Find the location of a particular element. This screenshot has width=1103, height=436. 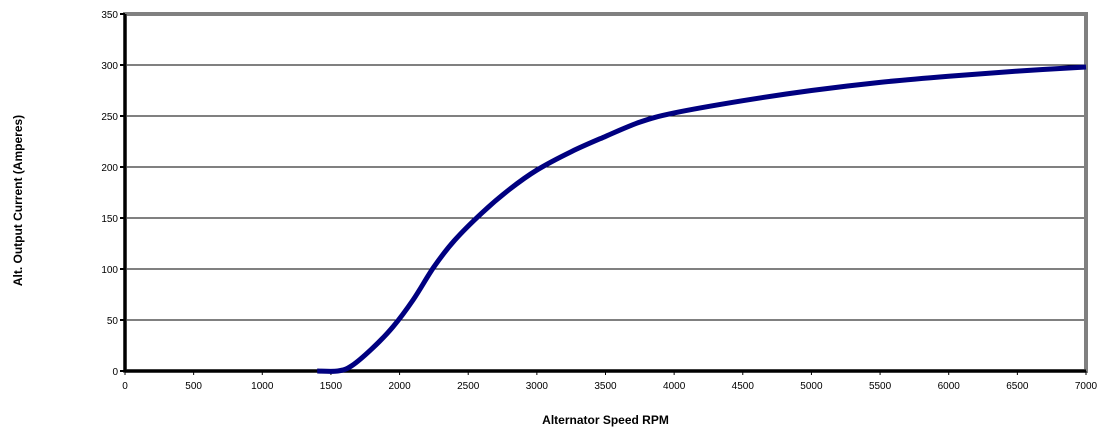

x-tick-label: 3000 is located at coordinates (537, 386).